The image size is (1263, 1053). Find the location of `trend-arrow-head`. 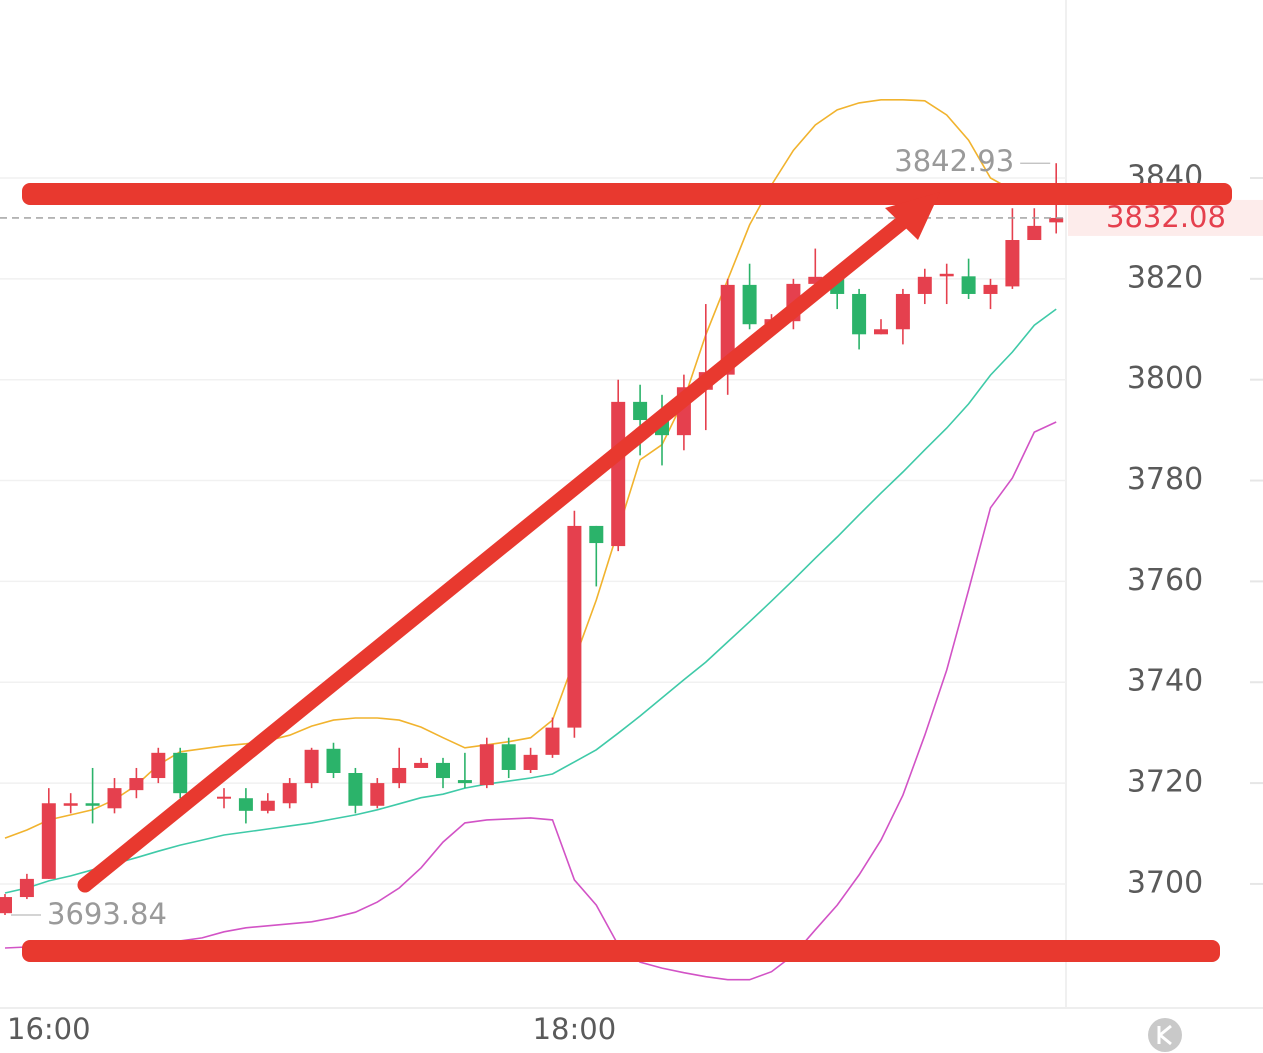

trend-arrow-head is located at coordinates (912, 216).